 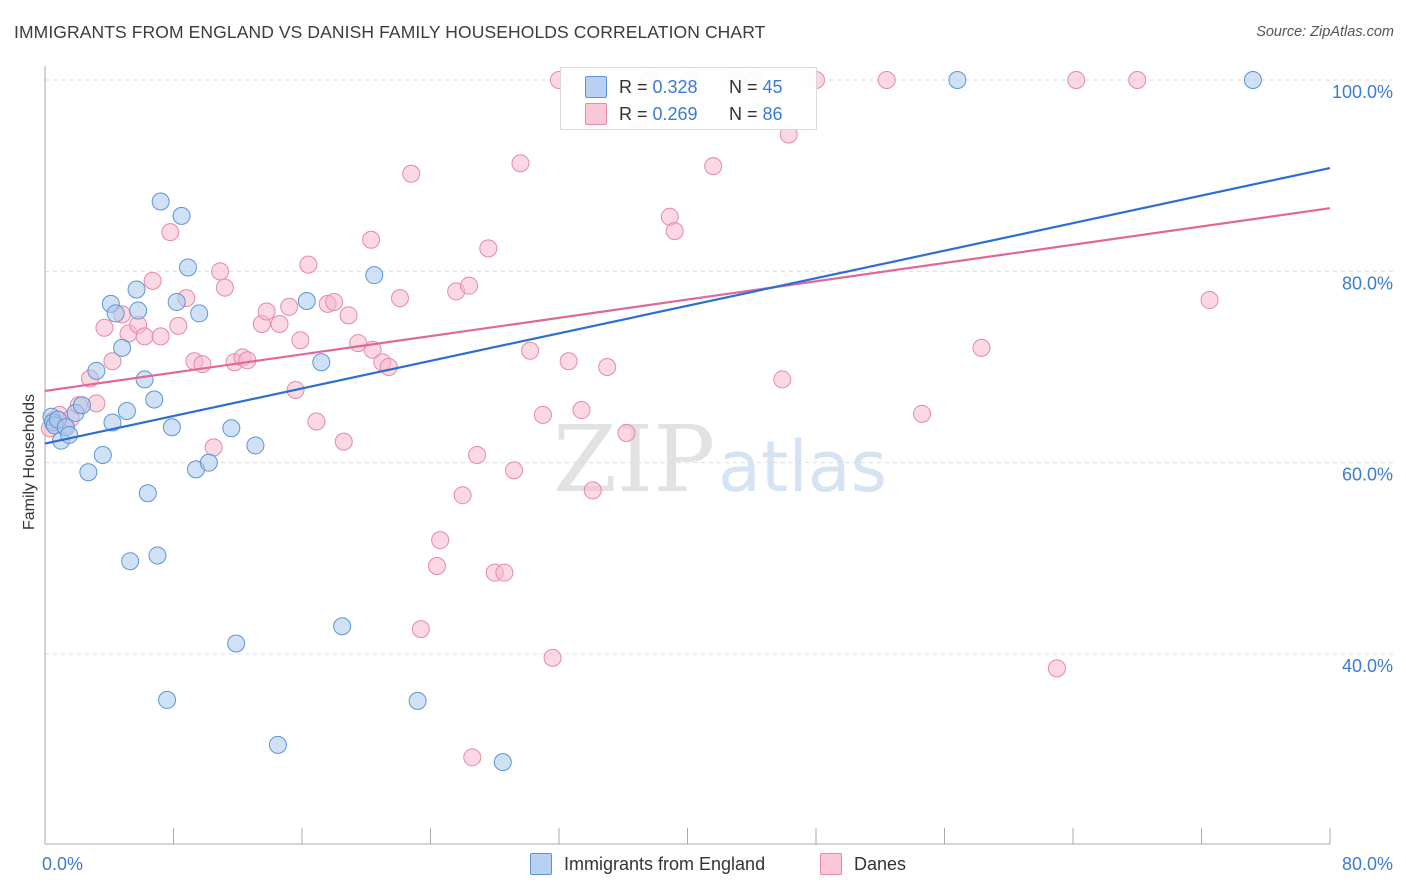 What do you see at coordinates (1325, 32) in the screenshot?
I see `source-label: Source: ZipAtlas.com` at bounding box center [1325, 32].